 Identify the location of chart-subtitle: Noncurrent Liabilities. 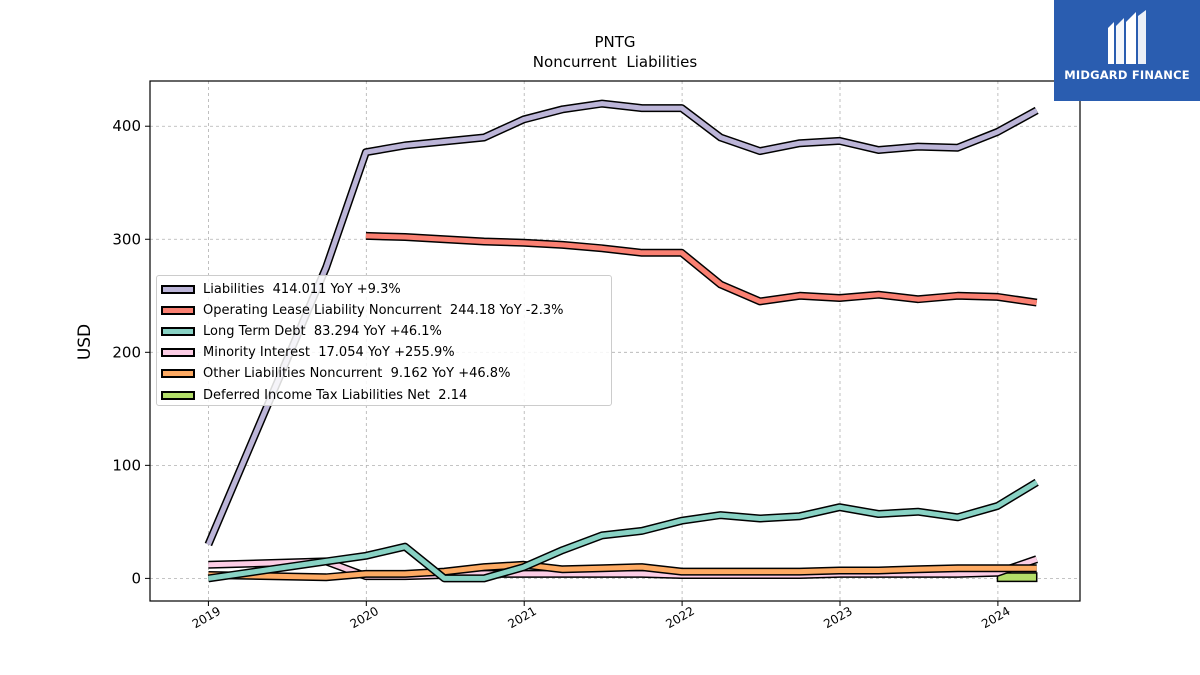
(615, 62).